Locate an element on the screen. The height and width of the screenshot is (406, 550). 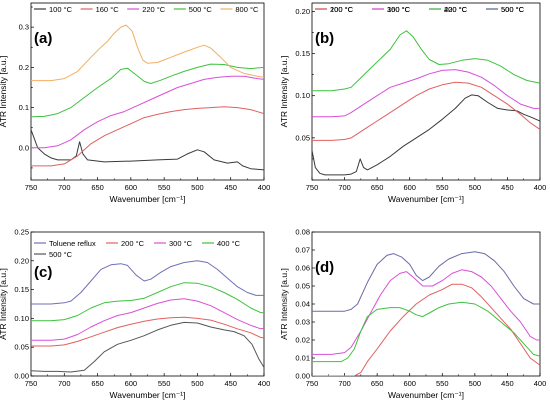
y-tick-label: 0.10 is located at coordinates (21, 318).